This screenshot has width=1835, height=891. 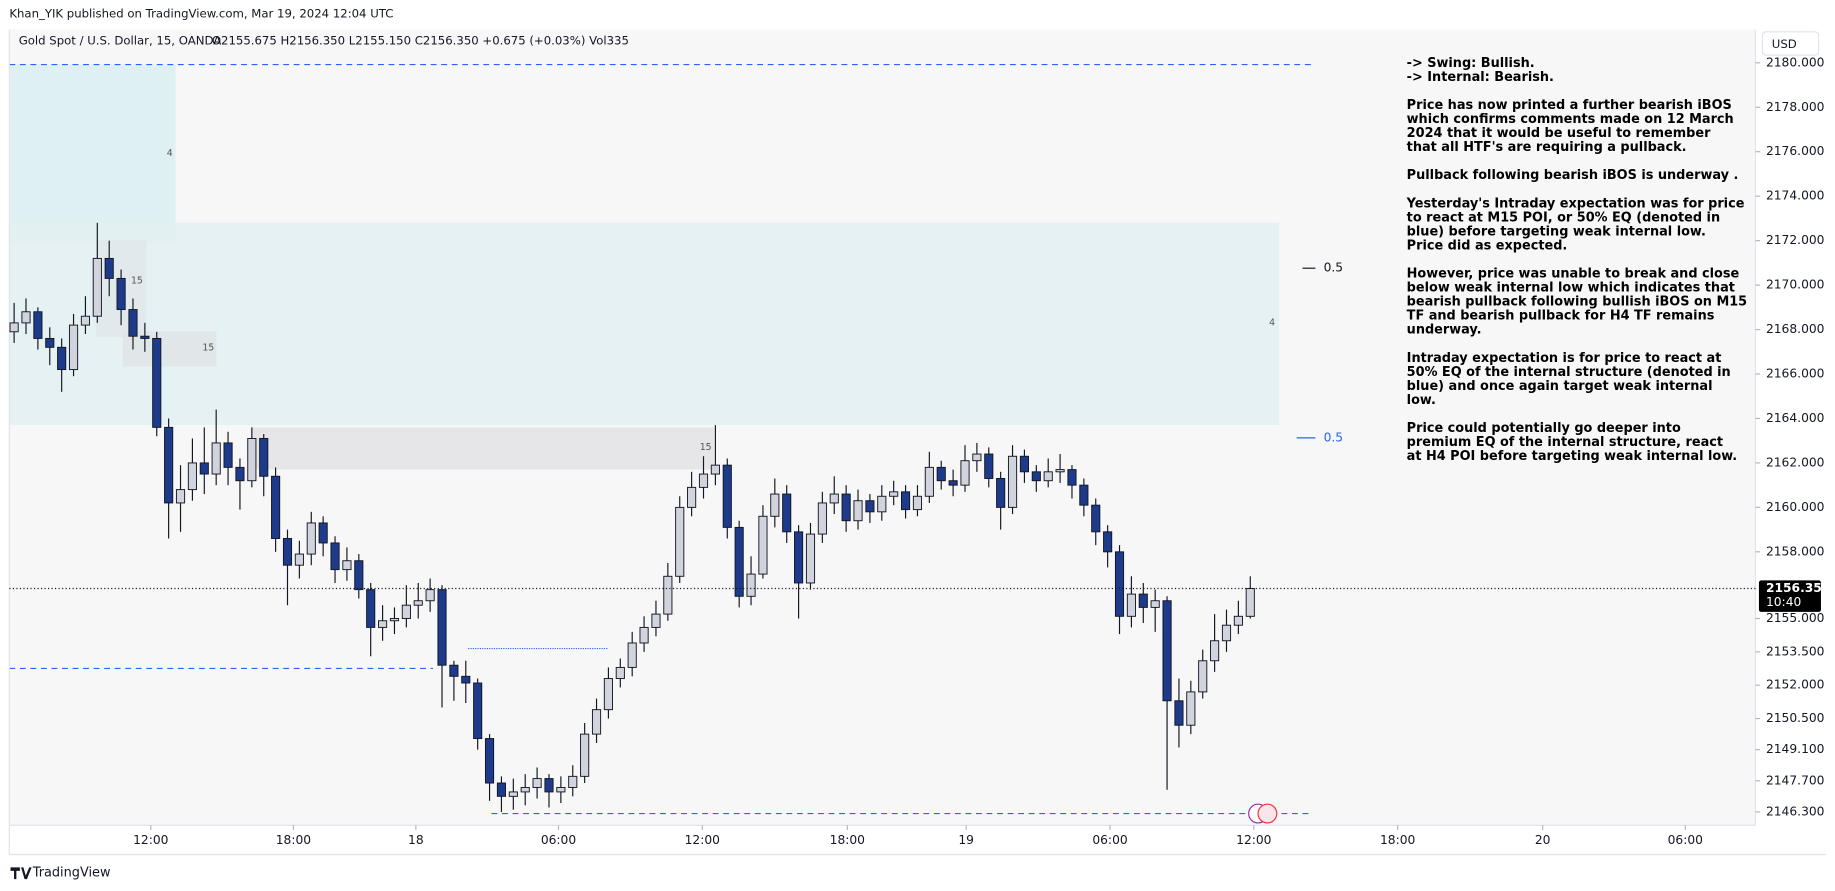 I want to click on y-tick-label: 2153.500, so click(x=1795, y=651).